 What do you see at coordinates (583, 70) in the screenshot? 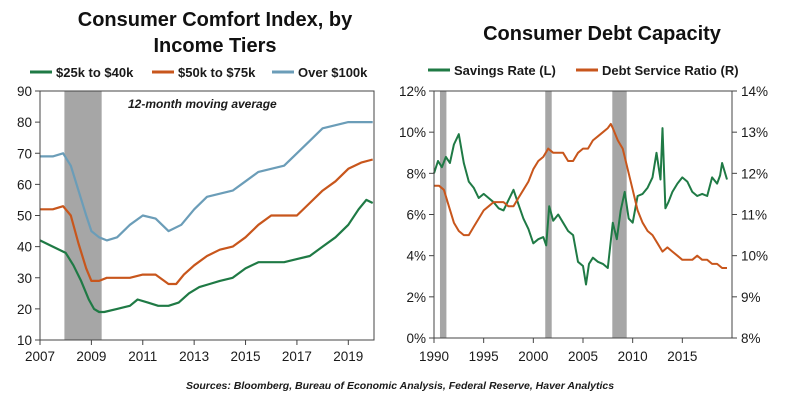
I see `right-legend: Savings Rate (L) Debt Service Ratio (R)` at bounding box center [583, 70].